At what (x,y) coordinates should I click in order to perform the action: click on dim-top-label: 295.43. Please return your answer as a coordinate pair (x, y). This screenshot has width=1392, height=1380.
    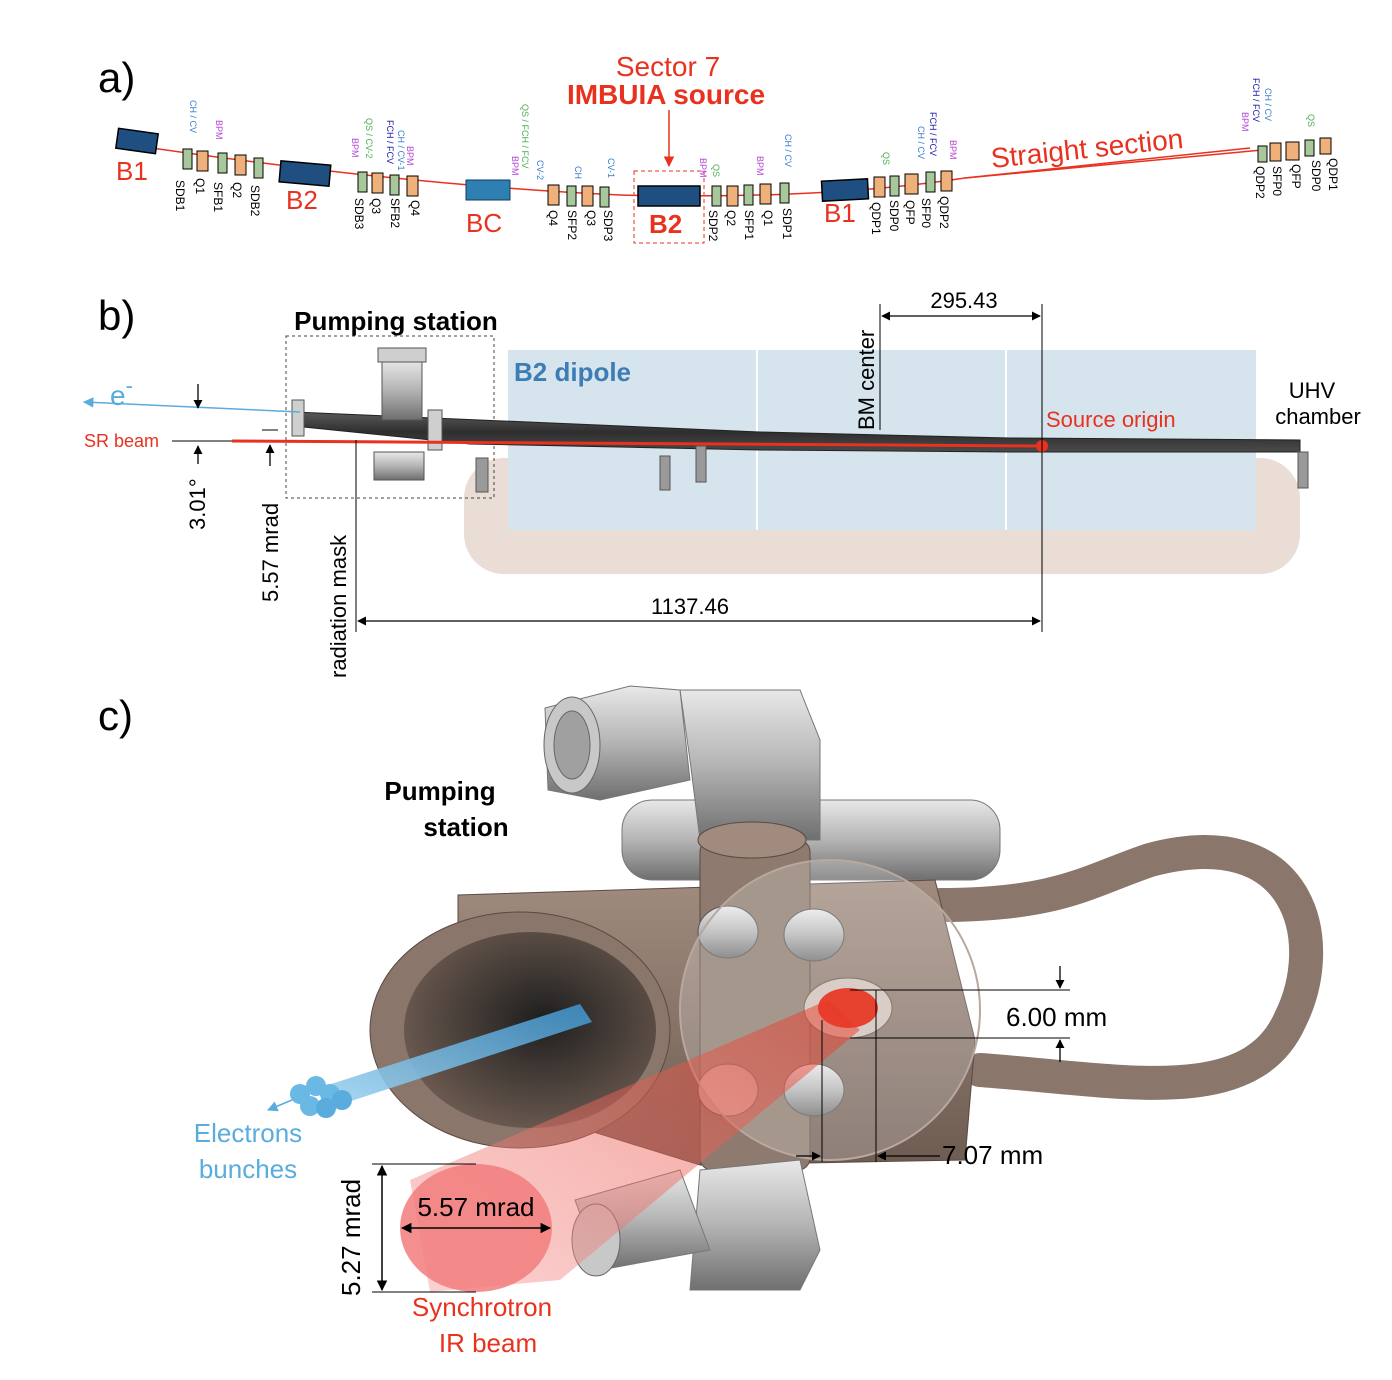
    Looking at the image, I should click on (963, 300).